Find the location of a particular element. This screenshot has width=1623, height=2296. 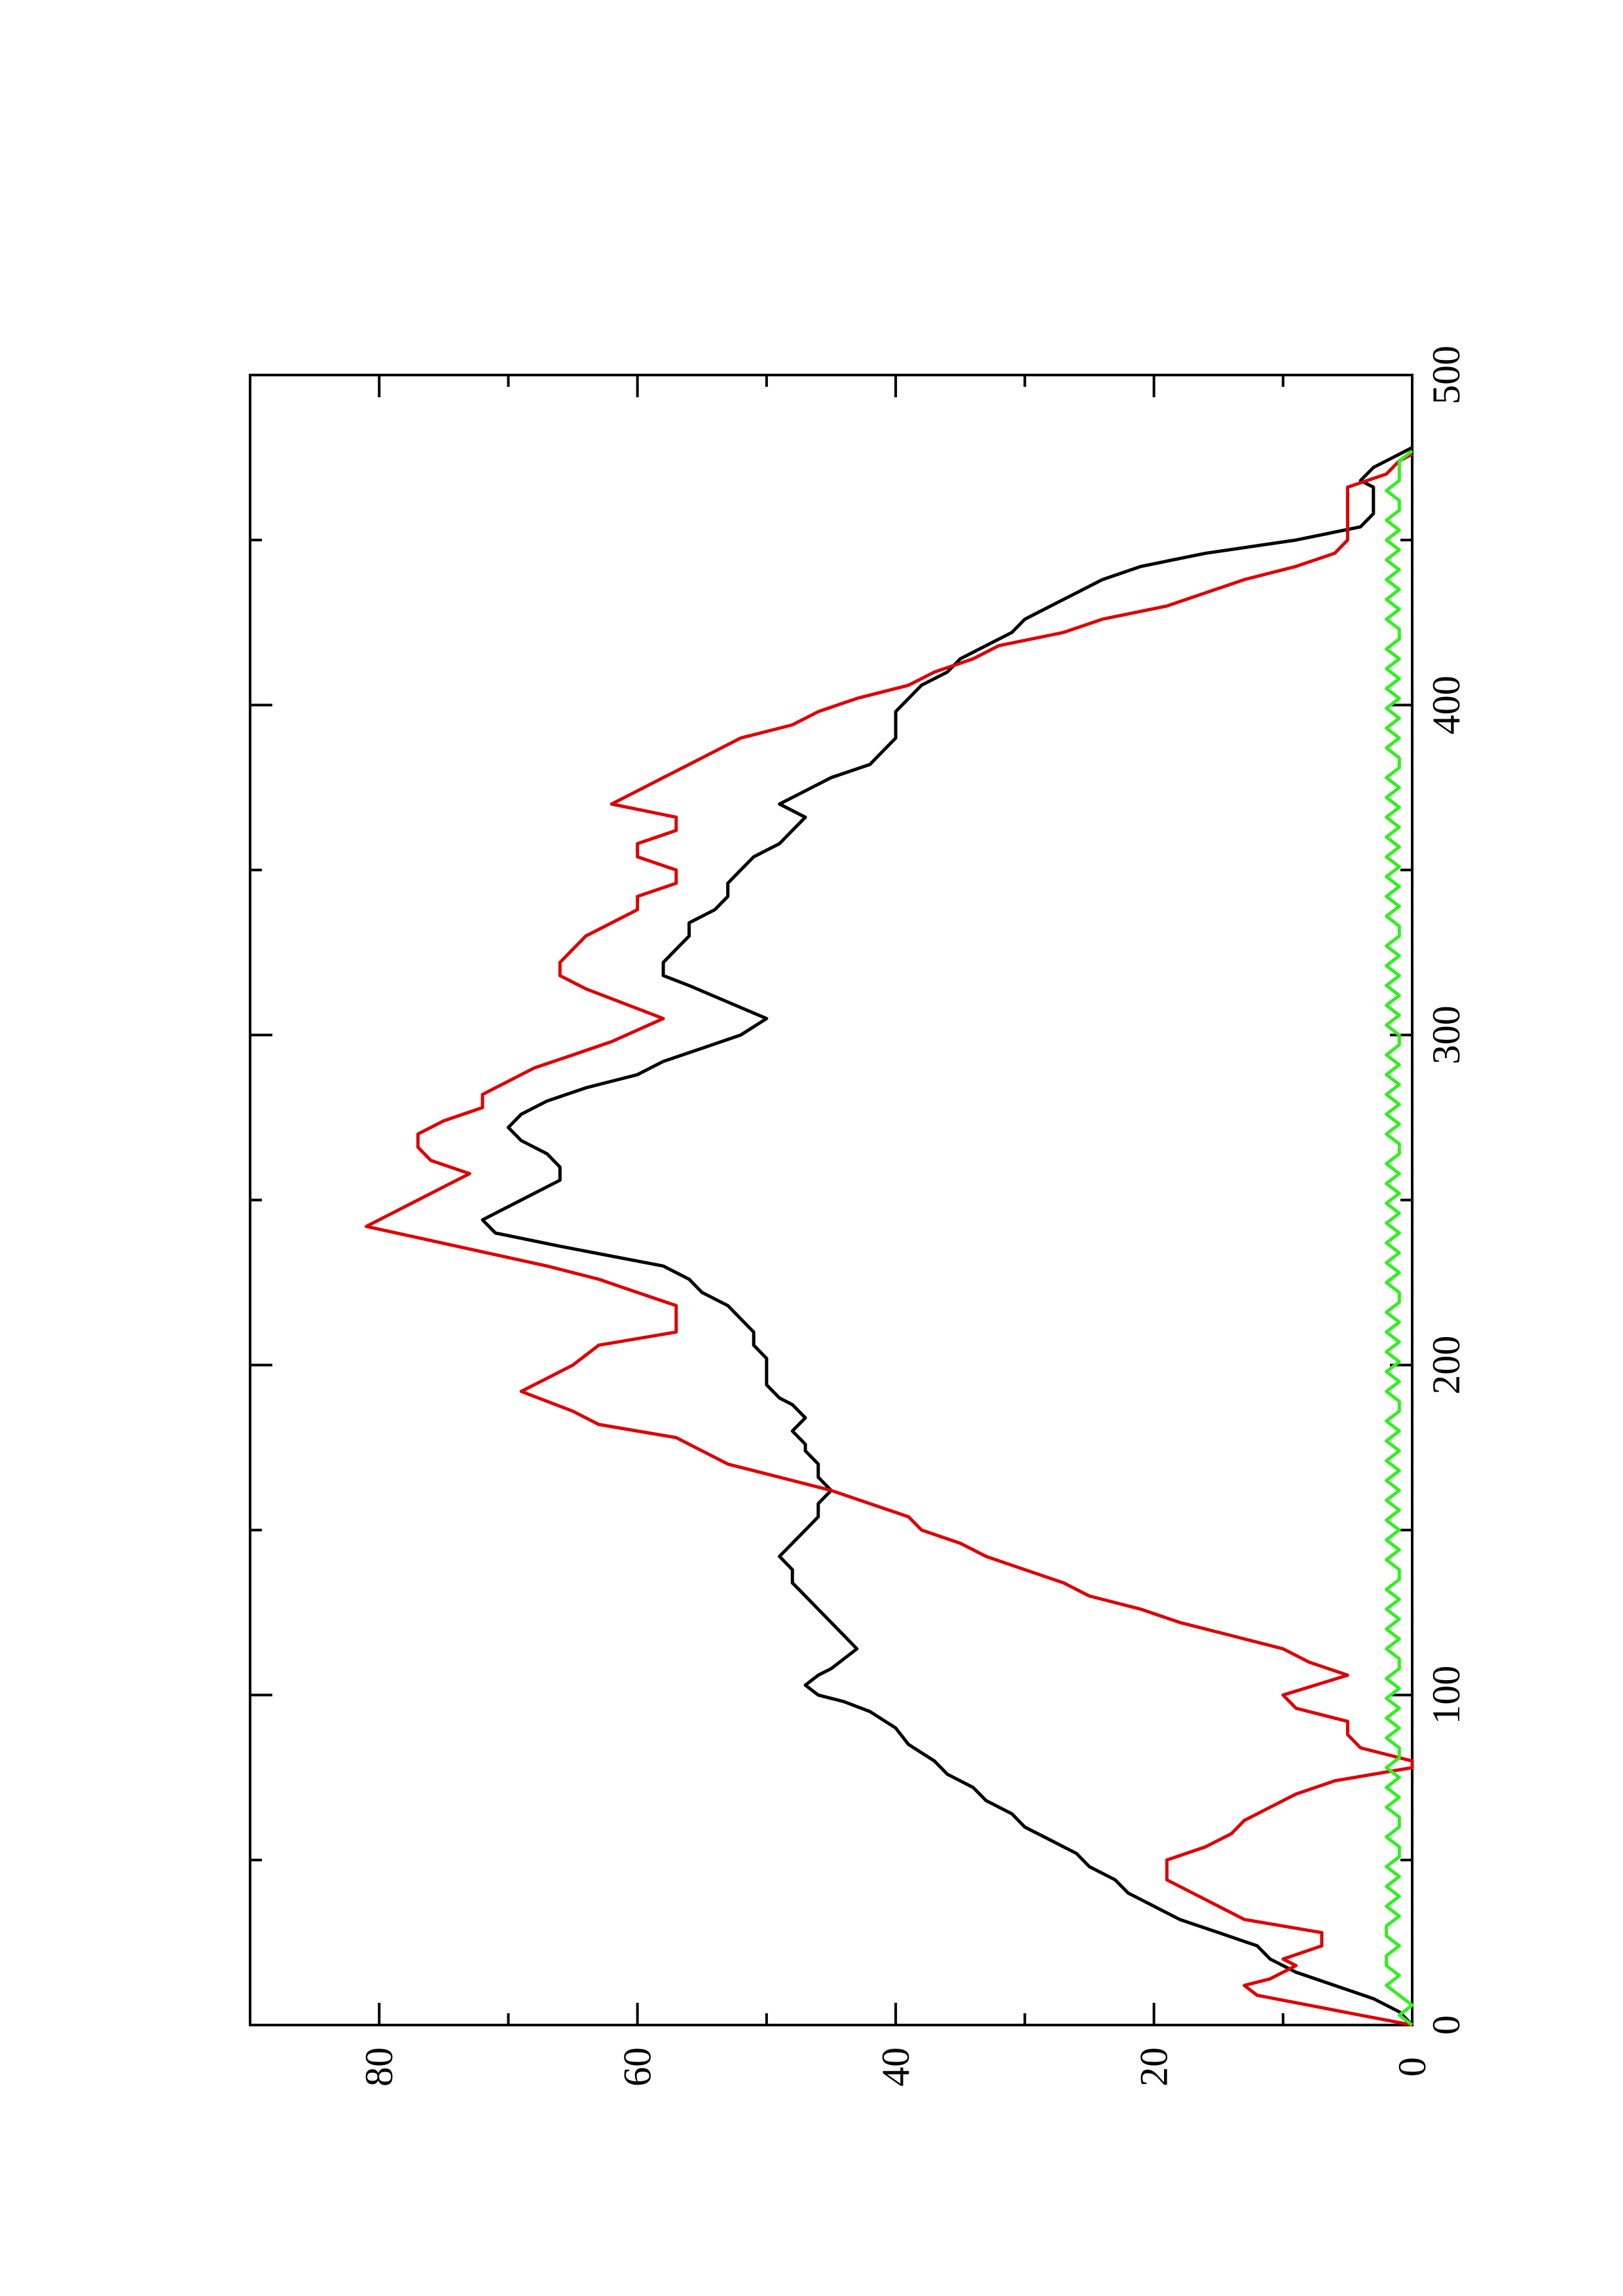

x-tick-label: 100 is located at coordinates (1446, 1695).